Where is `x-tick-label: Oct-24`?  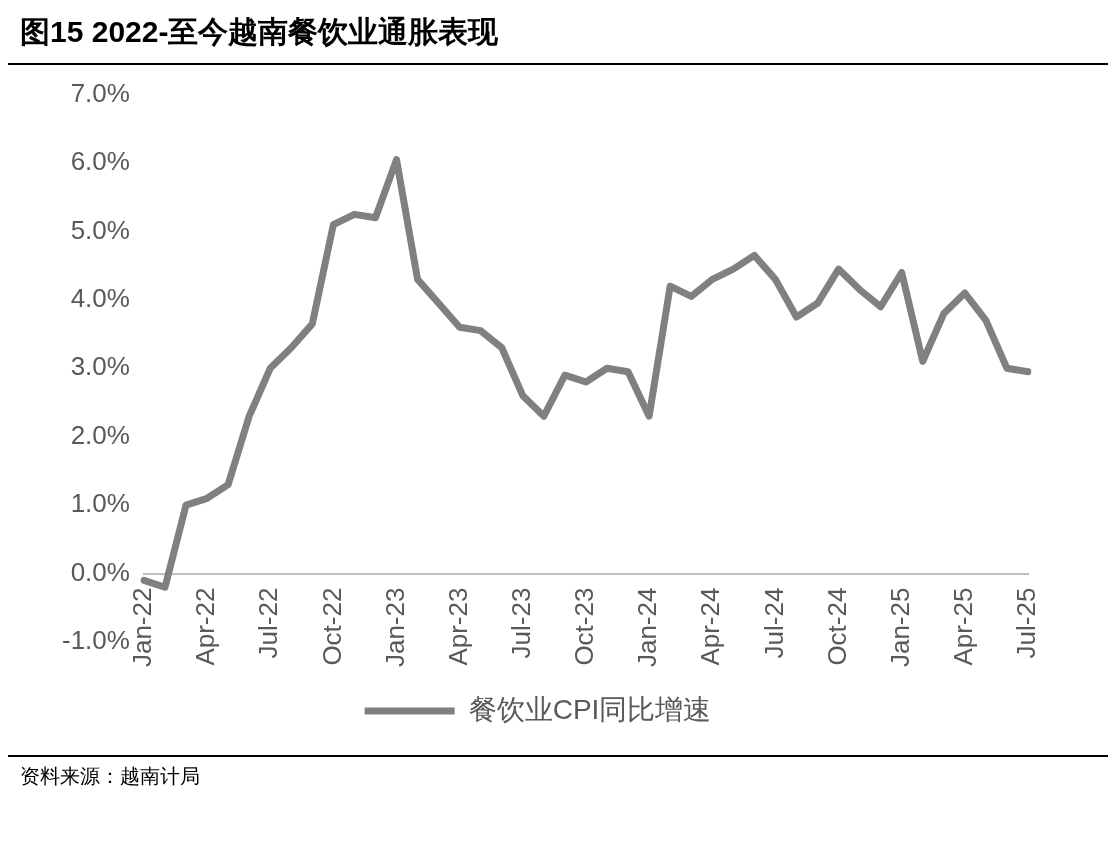 x-tick-label: Oct-24 is located at coordinates (836, 626).